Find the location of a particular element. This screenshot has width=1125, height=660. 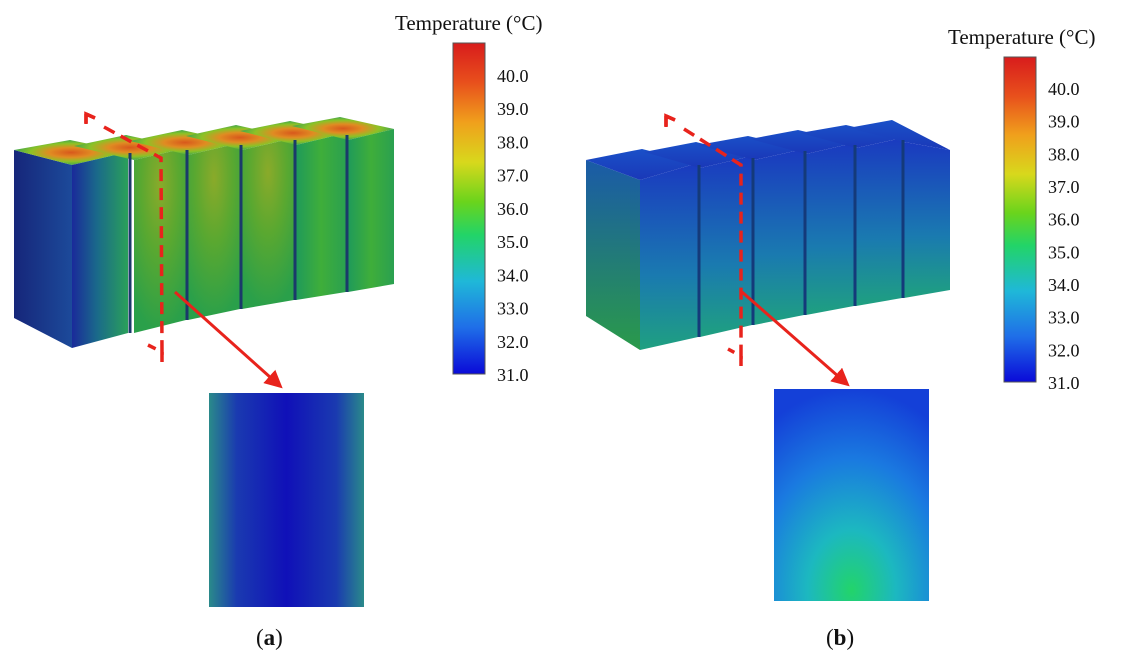

battery-module-a is located at coordinates (204, 232).